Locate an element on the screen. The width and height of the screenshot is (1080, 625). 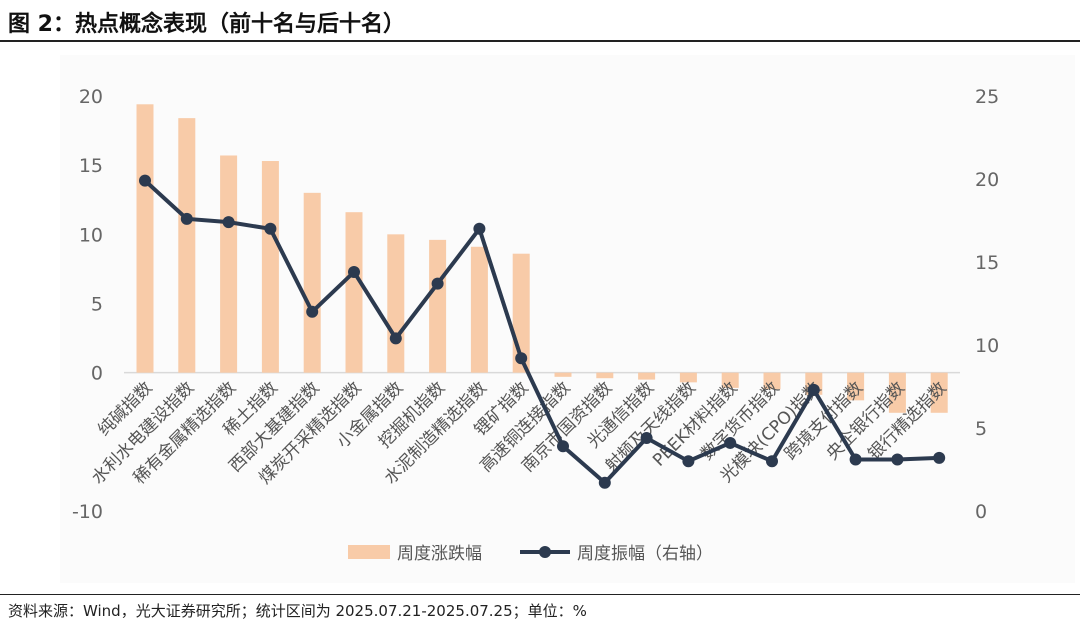
source-rule is located at coordinates (540, 594).